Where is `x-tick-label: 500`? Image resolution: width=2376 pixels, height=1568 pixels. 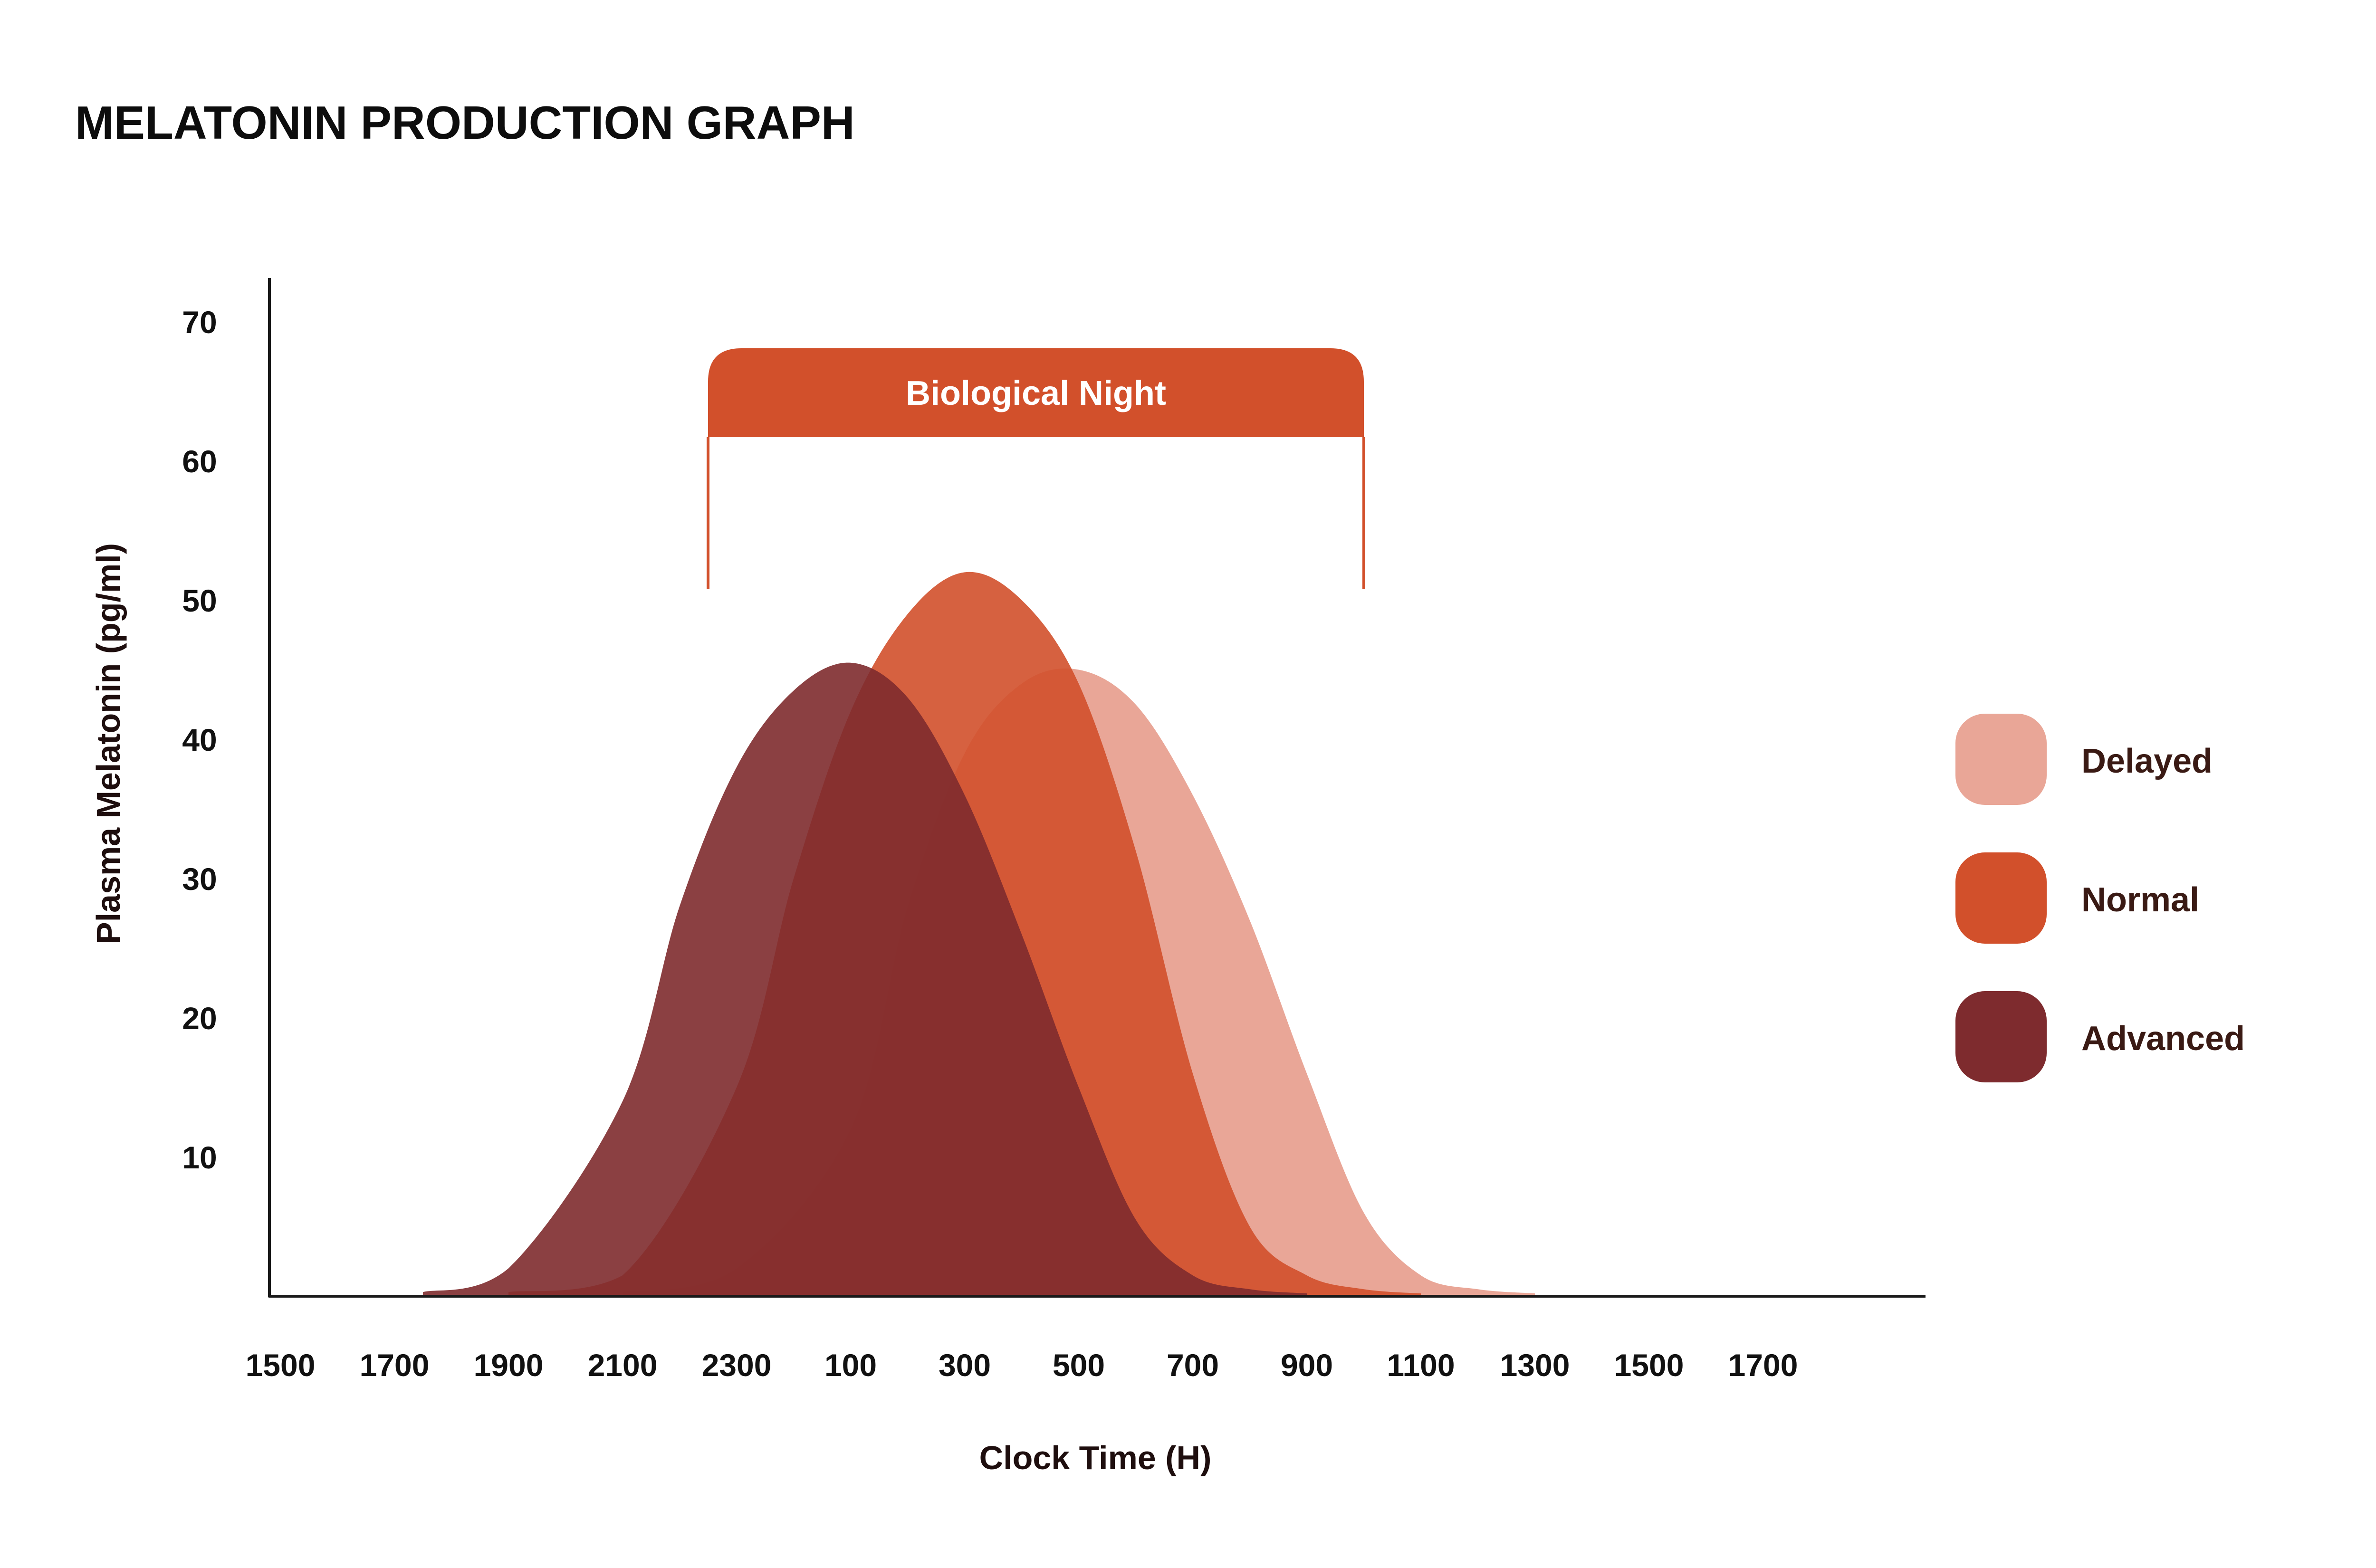
x-tick-label: 500 is located at coordinates (1079, 1365).